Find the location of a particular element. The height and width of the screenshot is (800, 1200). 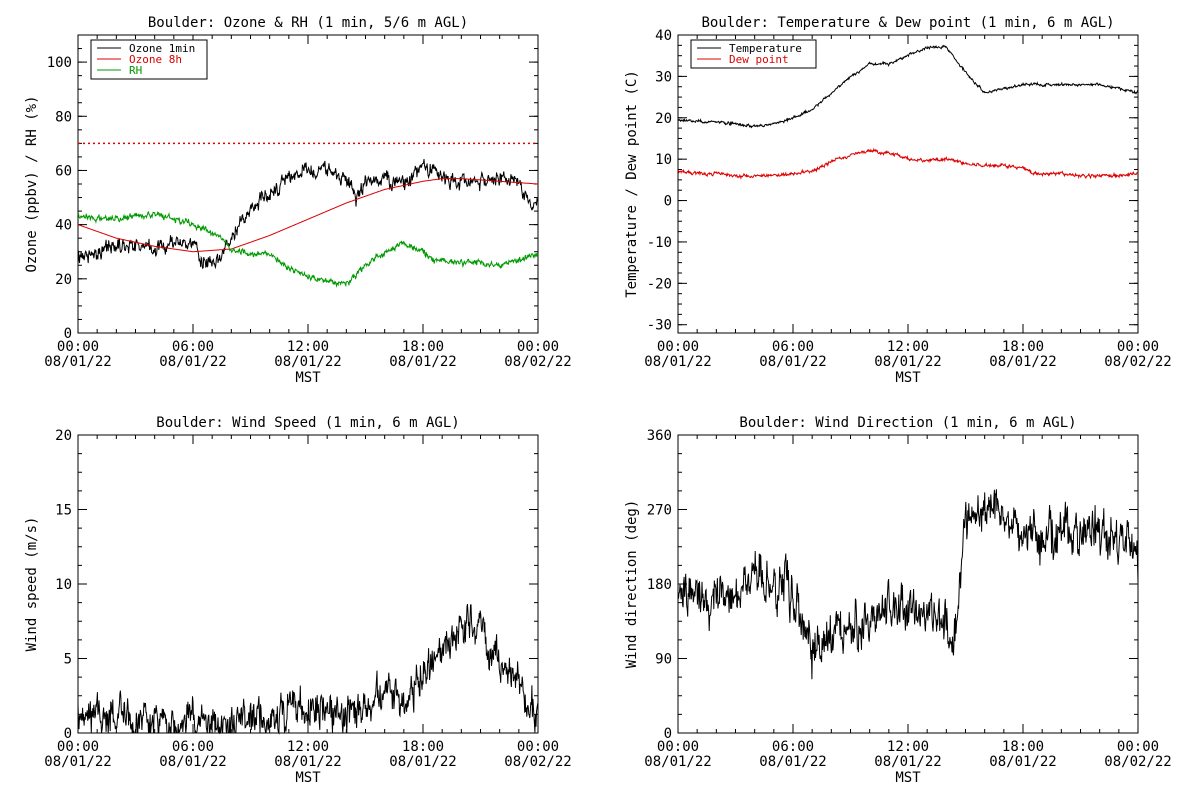

legend-box is located at coordinates (753, 54).